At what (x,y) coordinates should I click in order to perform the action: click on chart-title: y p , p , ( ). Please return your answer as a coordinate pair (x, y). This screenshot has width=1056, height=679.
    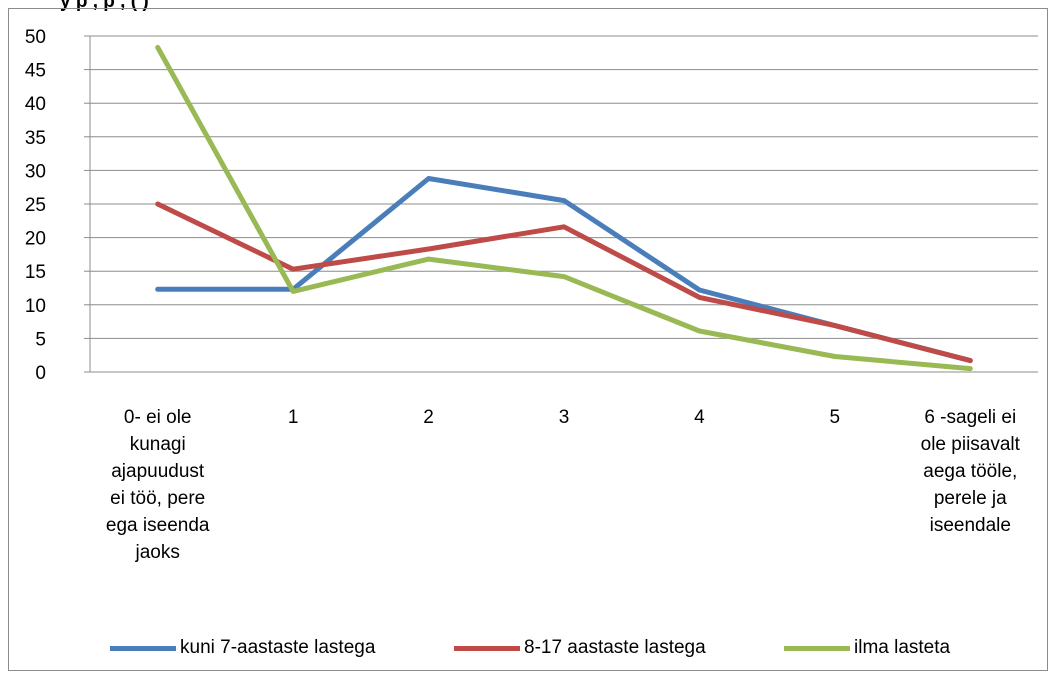
    Looking at the image, I should click on (104, 6).